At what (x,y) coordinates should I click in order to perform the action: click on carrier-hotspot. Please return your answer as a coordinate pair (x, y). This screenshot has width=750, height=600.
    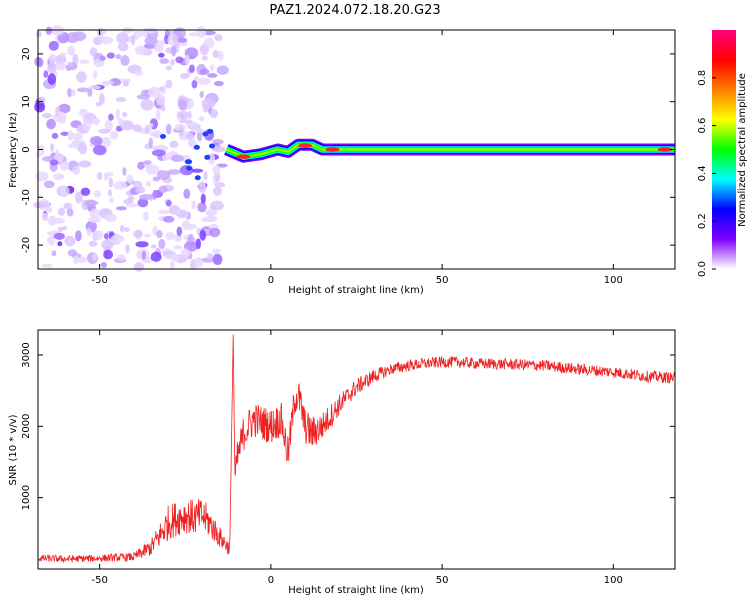
    Looking at the image, I should click on (332, 149).